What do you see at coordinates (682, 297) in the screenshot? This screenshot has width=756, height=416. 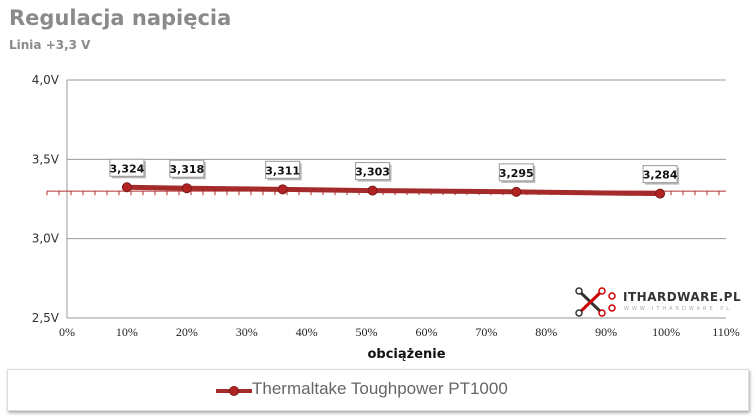 I see `logo-text: ITHARDWARE.PL` at bounding box center [682, 297].